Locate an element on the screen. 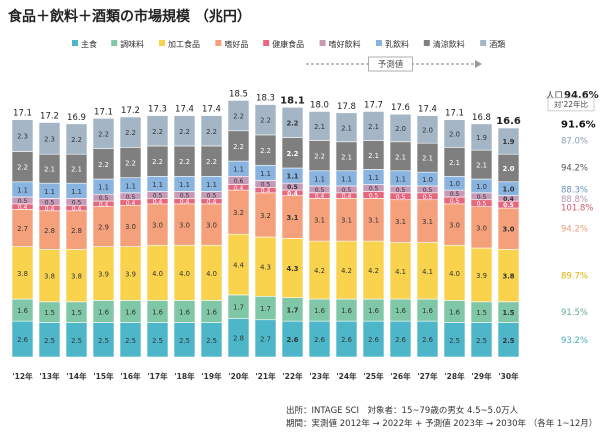  x-tick-label-18: '29年 is located at coordinates (481, 376).